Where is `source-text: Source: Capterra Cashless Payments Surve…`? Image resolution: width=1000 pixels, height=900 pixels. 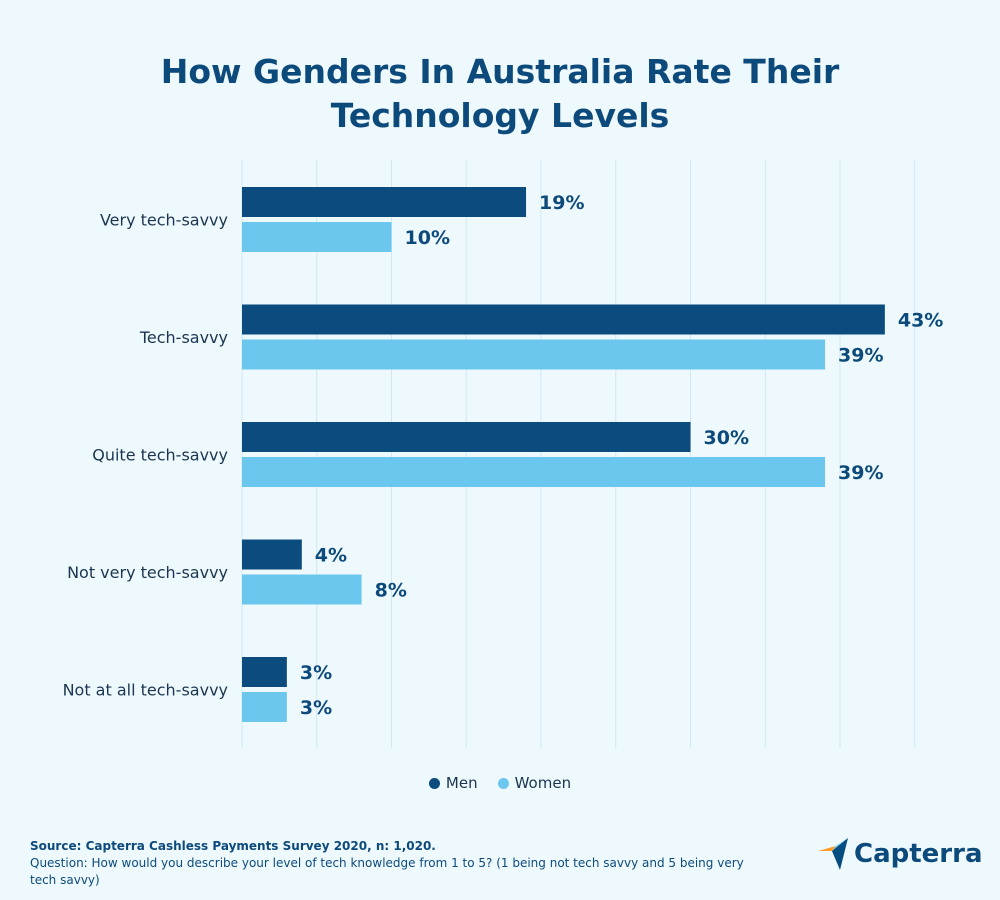
source-text: Source: Capterra Cashless Payments Surve… is located at coordinates (233, 846).